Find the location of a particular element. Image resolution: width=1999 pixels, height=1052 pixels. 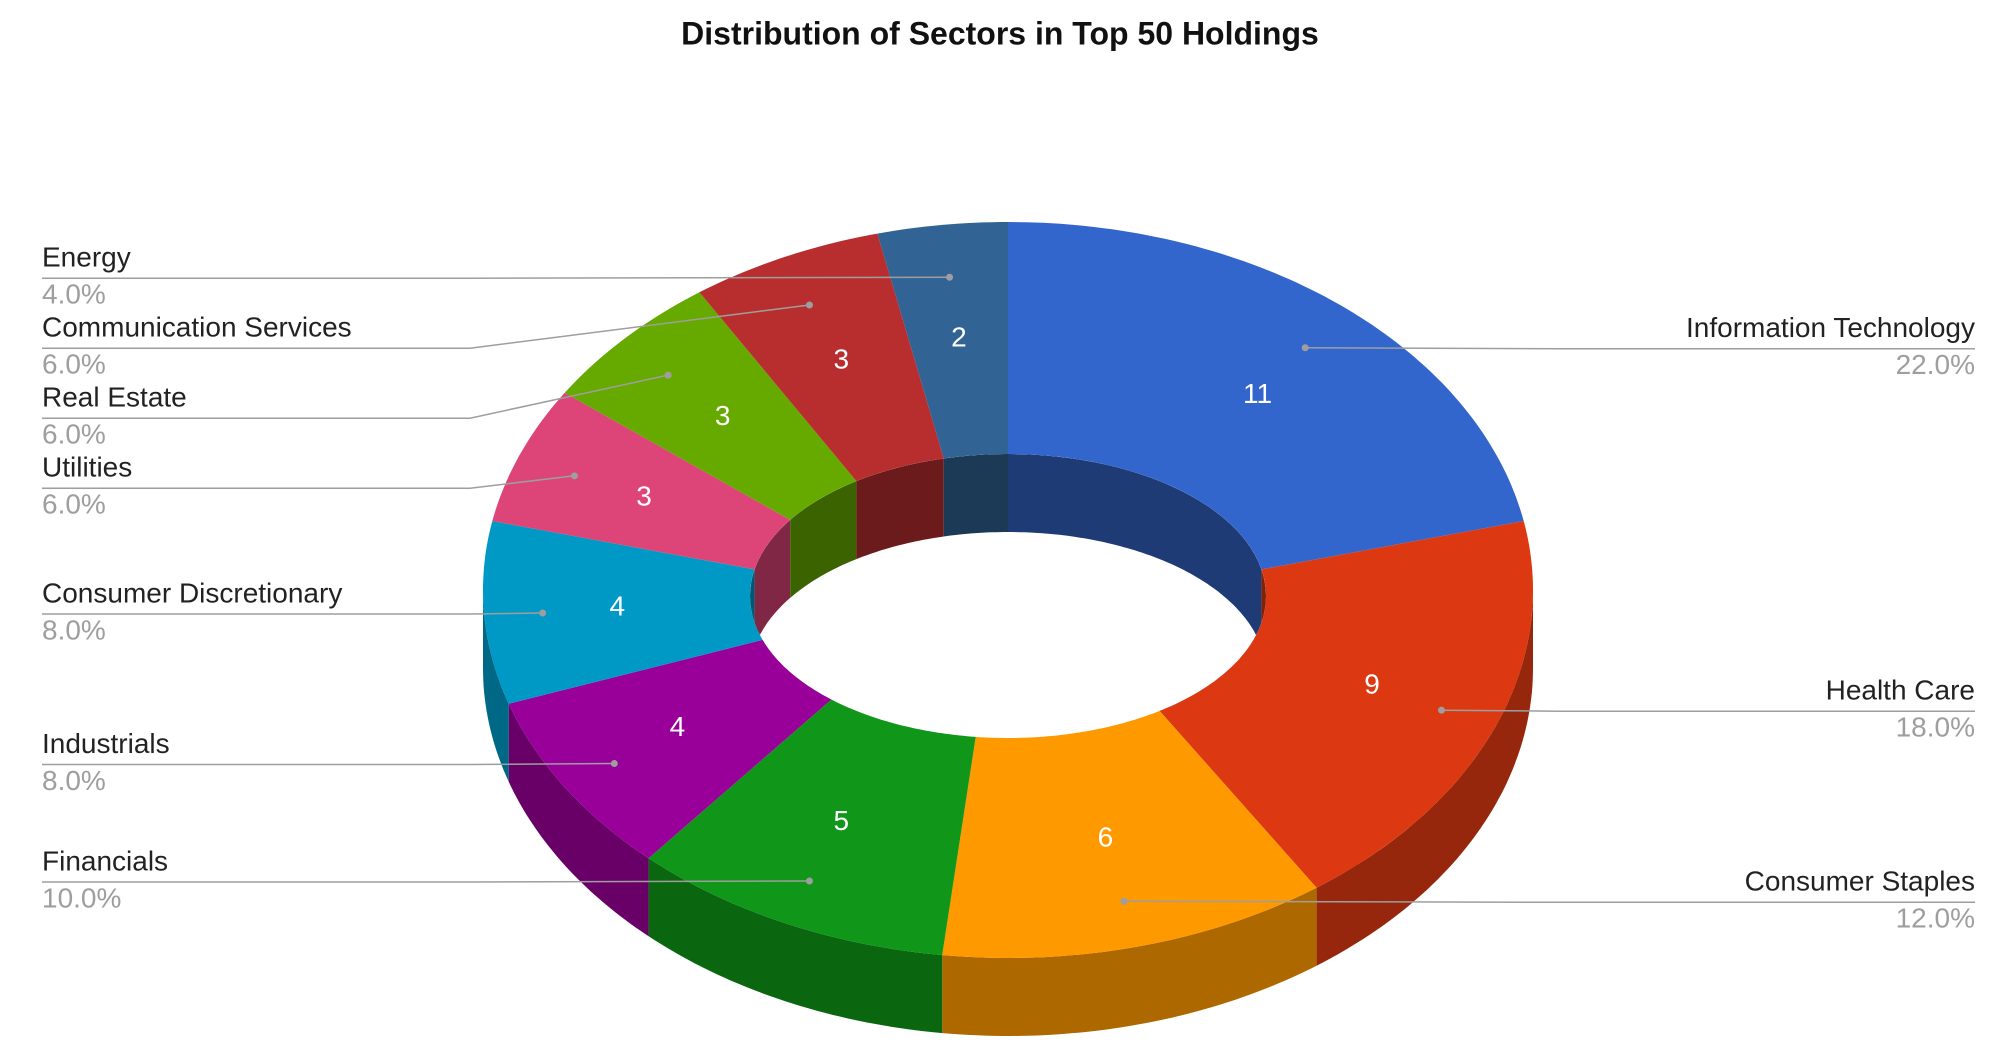

legend-label: Health Care is located at coordinates (1900, 690).